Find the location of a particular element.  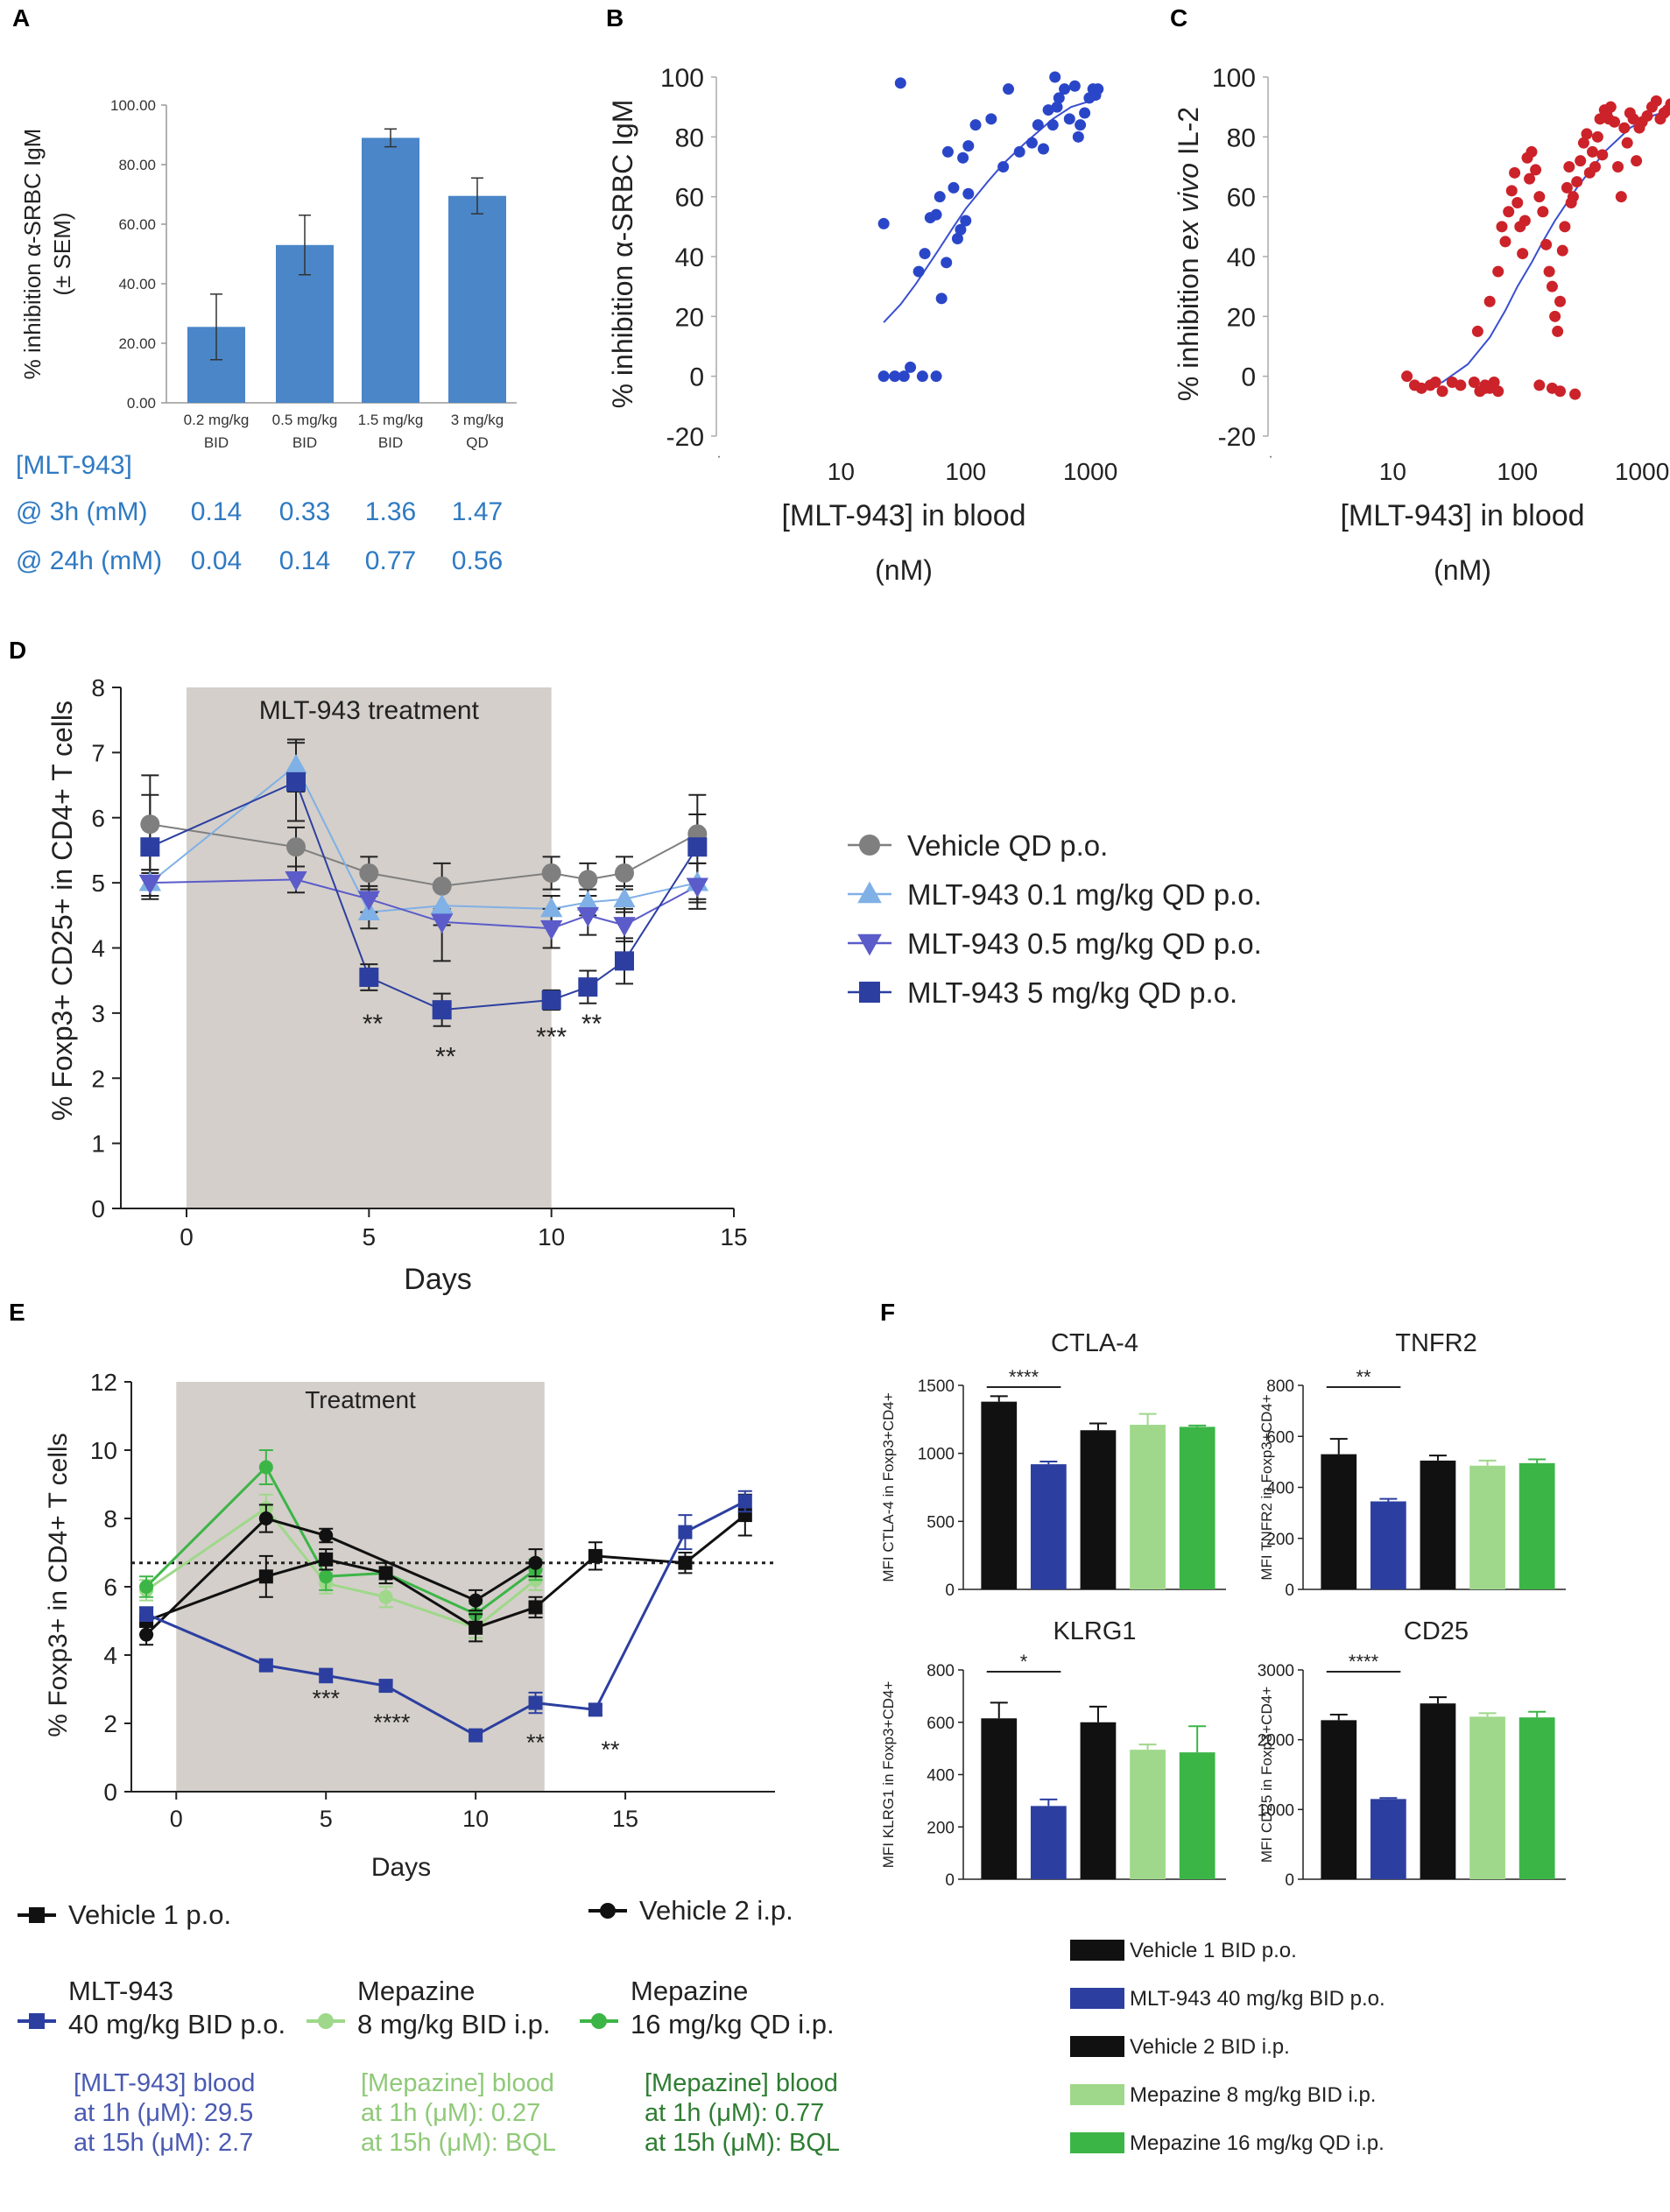

panel-d-legend-label: MLT-943 0.1 mg/kg QD p.o. is located at coordinates (1084, 894).